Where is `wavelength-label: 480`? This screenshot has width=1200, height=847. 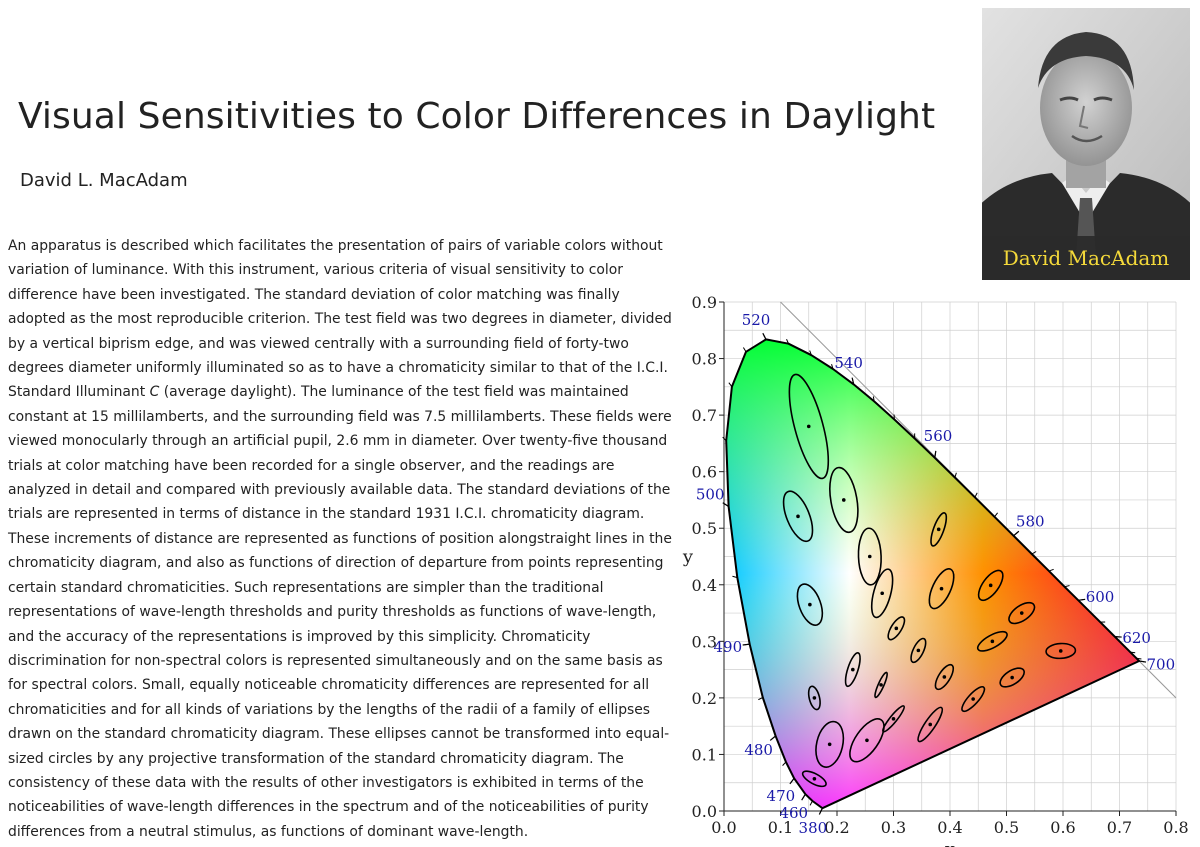
wavelength-label: 480 is located at coordinates (758, 750).